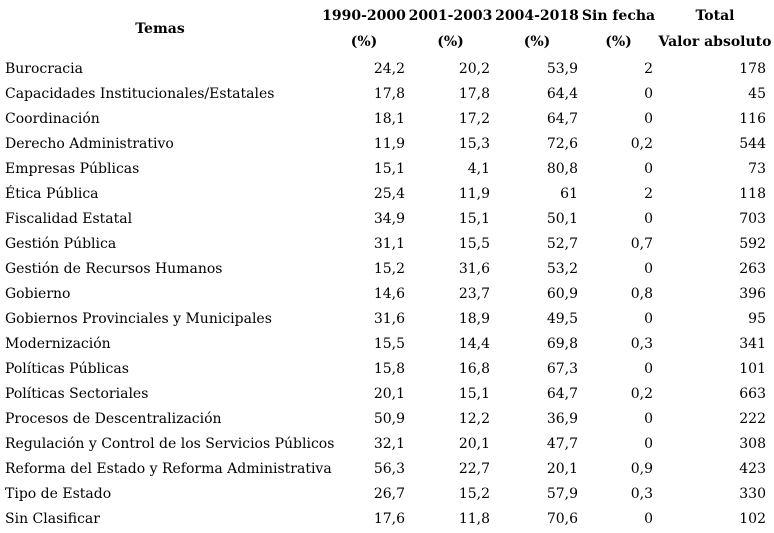 The image size is (774, 533). I want to click on pct-sin-fecha-cell: 0,2, so click(641, 394).